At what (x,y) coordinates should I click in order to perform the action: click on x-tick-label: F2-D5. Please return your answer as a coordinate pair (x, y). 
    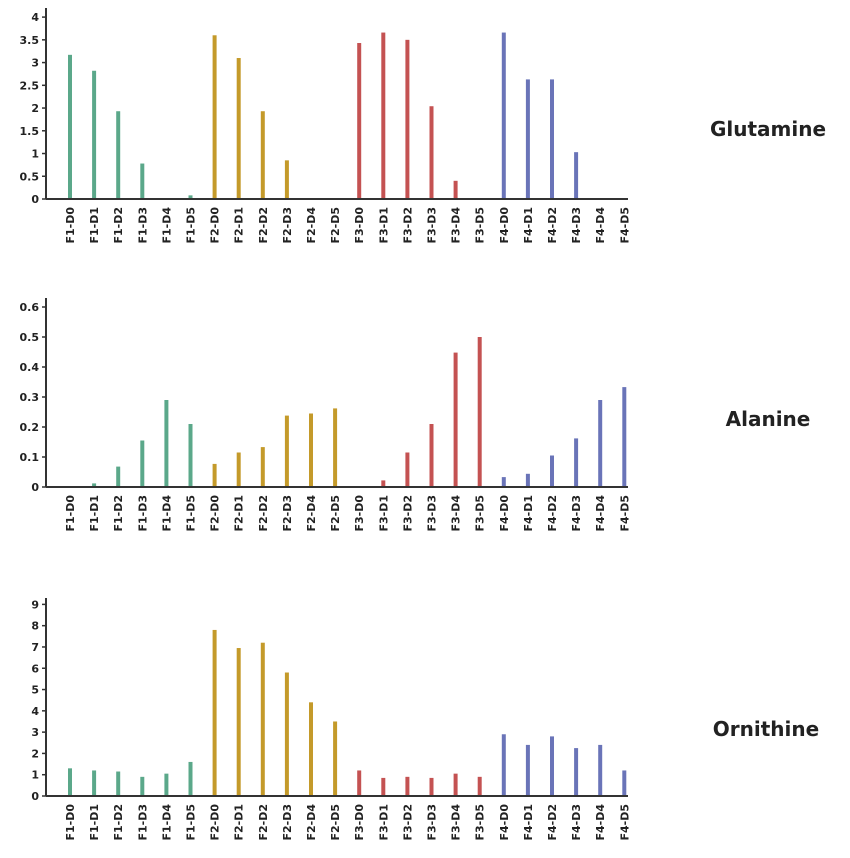
    Looking at the image, I should click on (335, 225).